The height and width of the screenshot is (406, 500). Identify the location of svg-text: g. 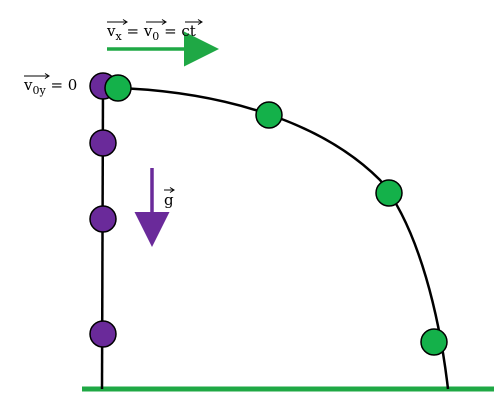
(169, 200).